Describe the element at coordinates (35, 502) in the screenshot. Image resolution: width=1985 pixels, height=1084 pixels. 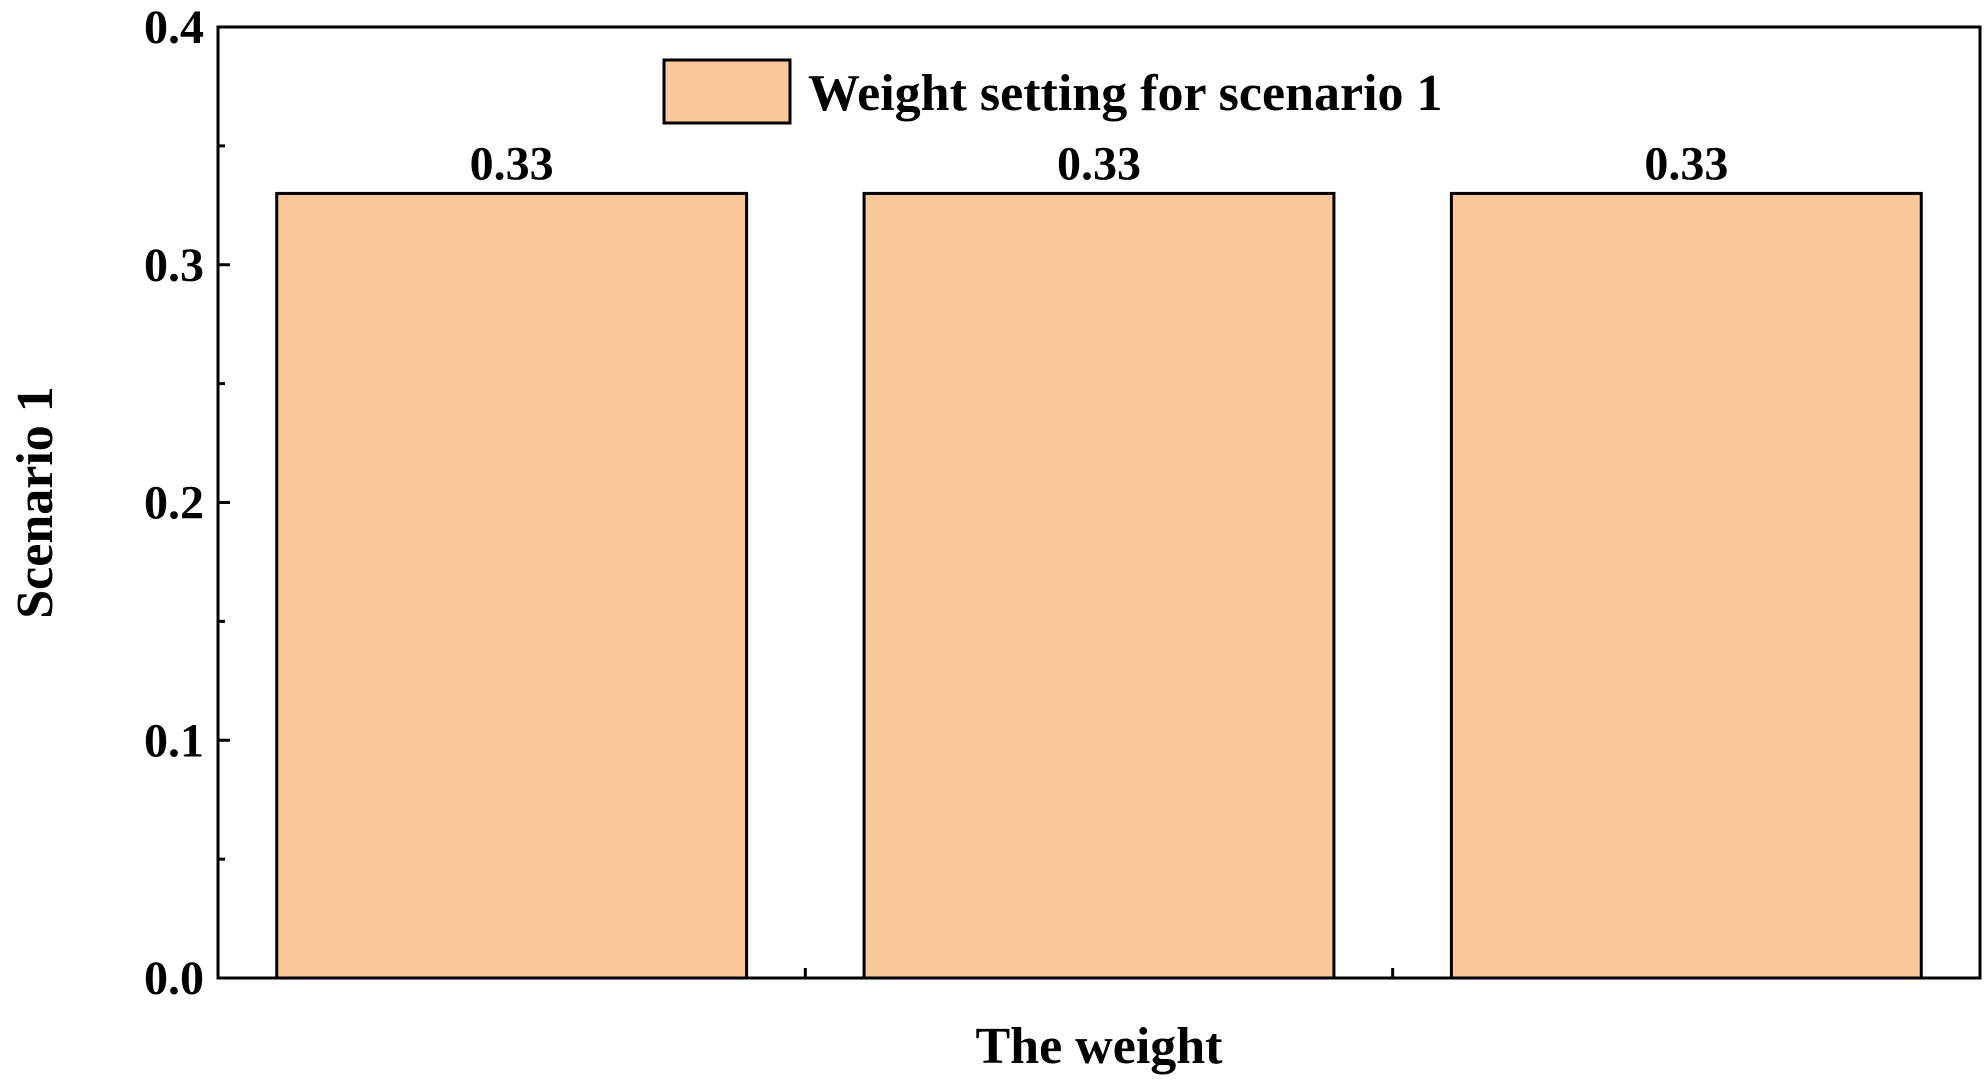
I see `y-axis-title: Scenario 1` at that location.